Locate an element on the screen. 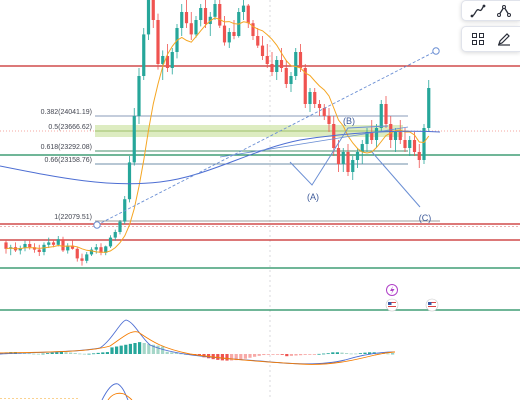  pencil-icon is located at coordinates (504, 39).